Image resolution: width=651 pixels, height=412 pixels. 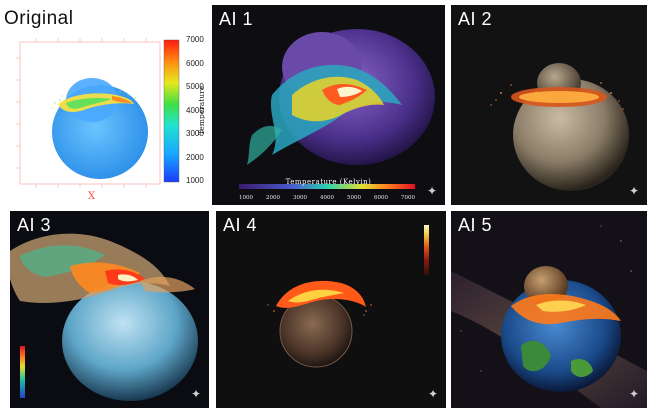 What do you see at coordinates (34, 225) in the screenshot?
I see `panel-title: AI 3` at bounding box center [34, 225].